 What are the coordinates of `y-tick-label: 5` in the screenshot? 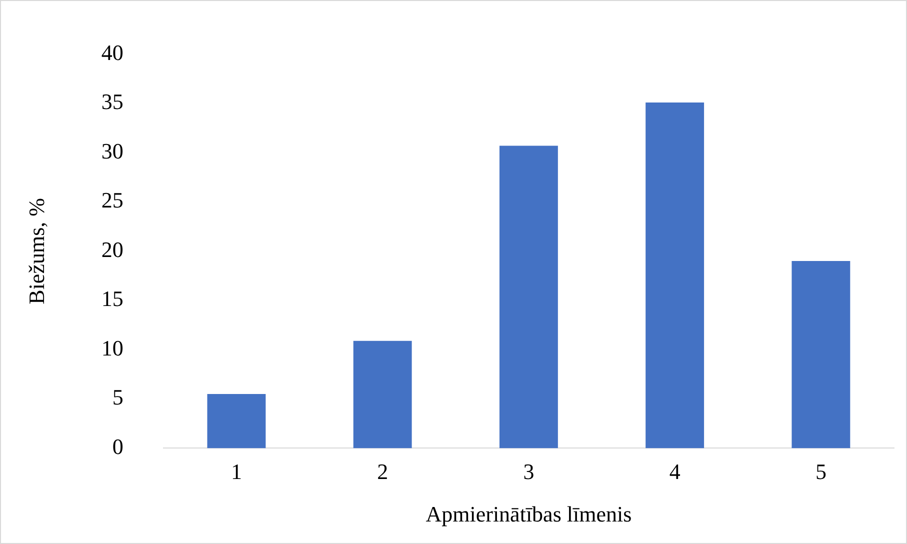 It's located at (118, 397).